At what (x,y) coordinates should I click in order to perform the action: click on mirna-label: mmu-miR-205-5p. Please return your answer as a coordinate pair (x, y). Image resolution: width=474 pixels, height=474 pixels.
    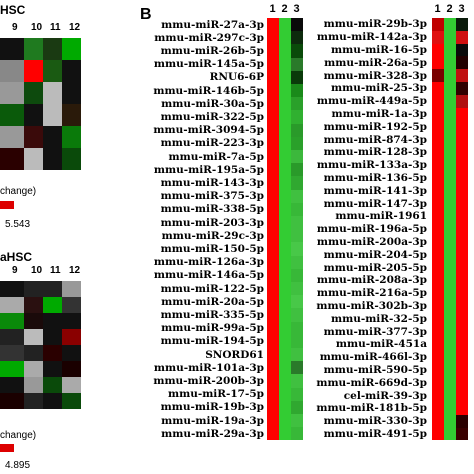
    Looking at the image, I should click on (375, 267).